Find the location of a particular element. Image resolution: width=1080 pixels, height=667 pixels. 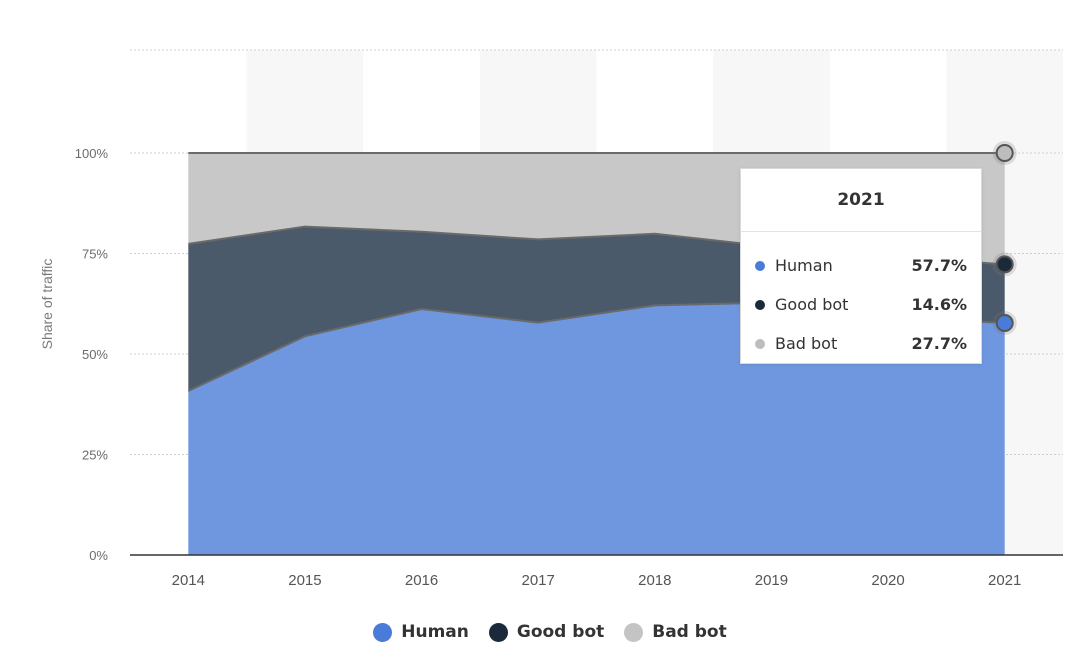

y-tick-label: 100% is located at coordinates (92, 153).